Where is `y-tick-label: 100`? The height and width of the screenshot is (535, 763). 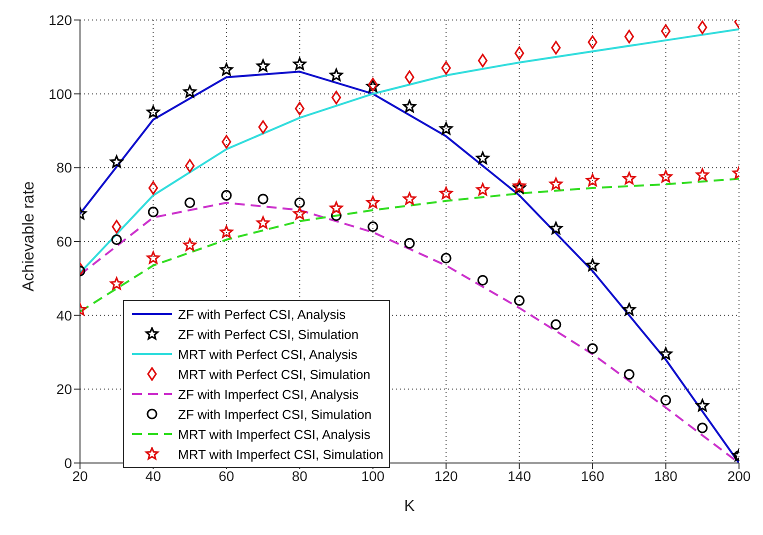
y-tick-label: 100 is located at coordinates (60, 94).